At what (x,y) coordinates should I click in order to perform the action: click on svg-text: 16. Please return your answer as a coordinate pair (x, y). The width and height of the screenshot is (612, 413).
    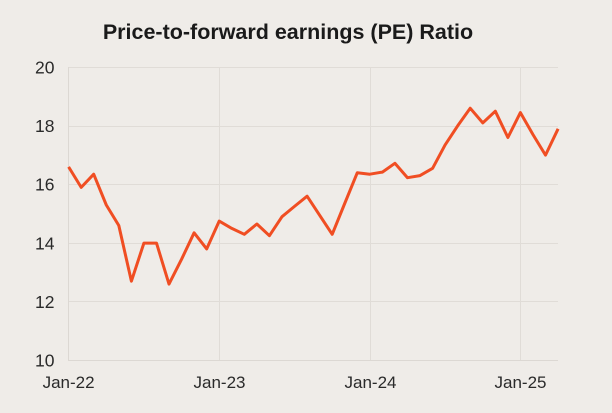
    Looking at the image, I should click on (44, 185).